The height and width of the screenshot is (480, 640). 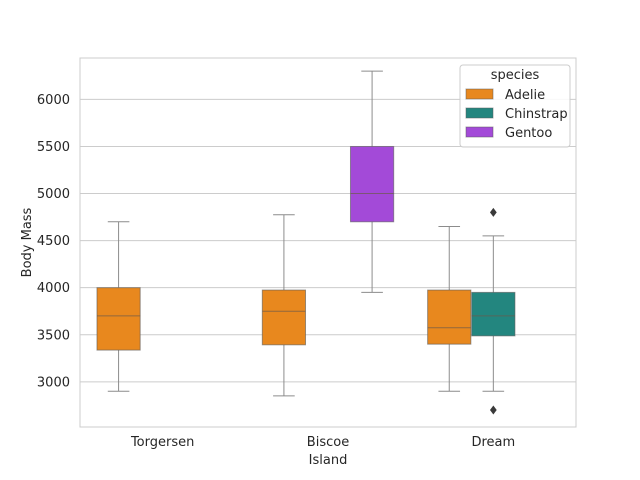 What do you see at coordinates (162, 442) in the screenshot?
I see `x-tick-label: Torgersen` at bounding box center [162, 442].